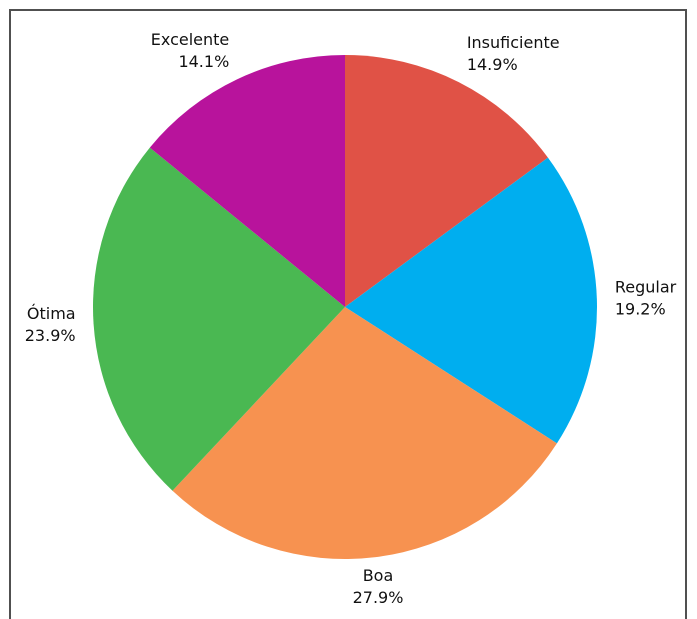 This screenshot has height=619, width=697. What do you see at coordinates (640, 309) in the screenshot?
I see `slice-pct-regular: 19.2%` at bounding box center [640, 309].